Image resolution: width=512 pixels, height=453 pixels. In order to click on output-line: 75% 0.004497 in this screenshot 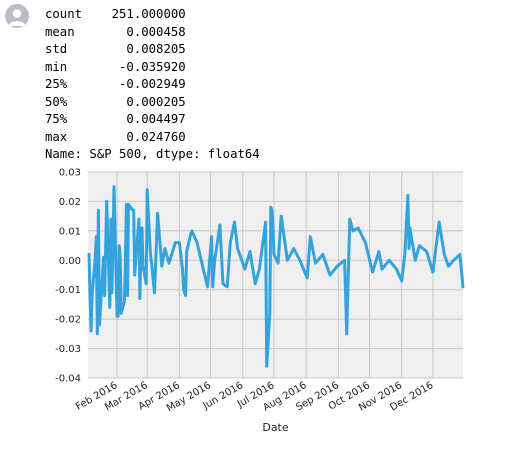, I will do `click(115, 119)`.